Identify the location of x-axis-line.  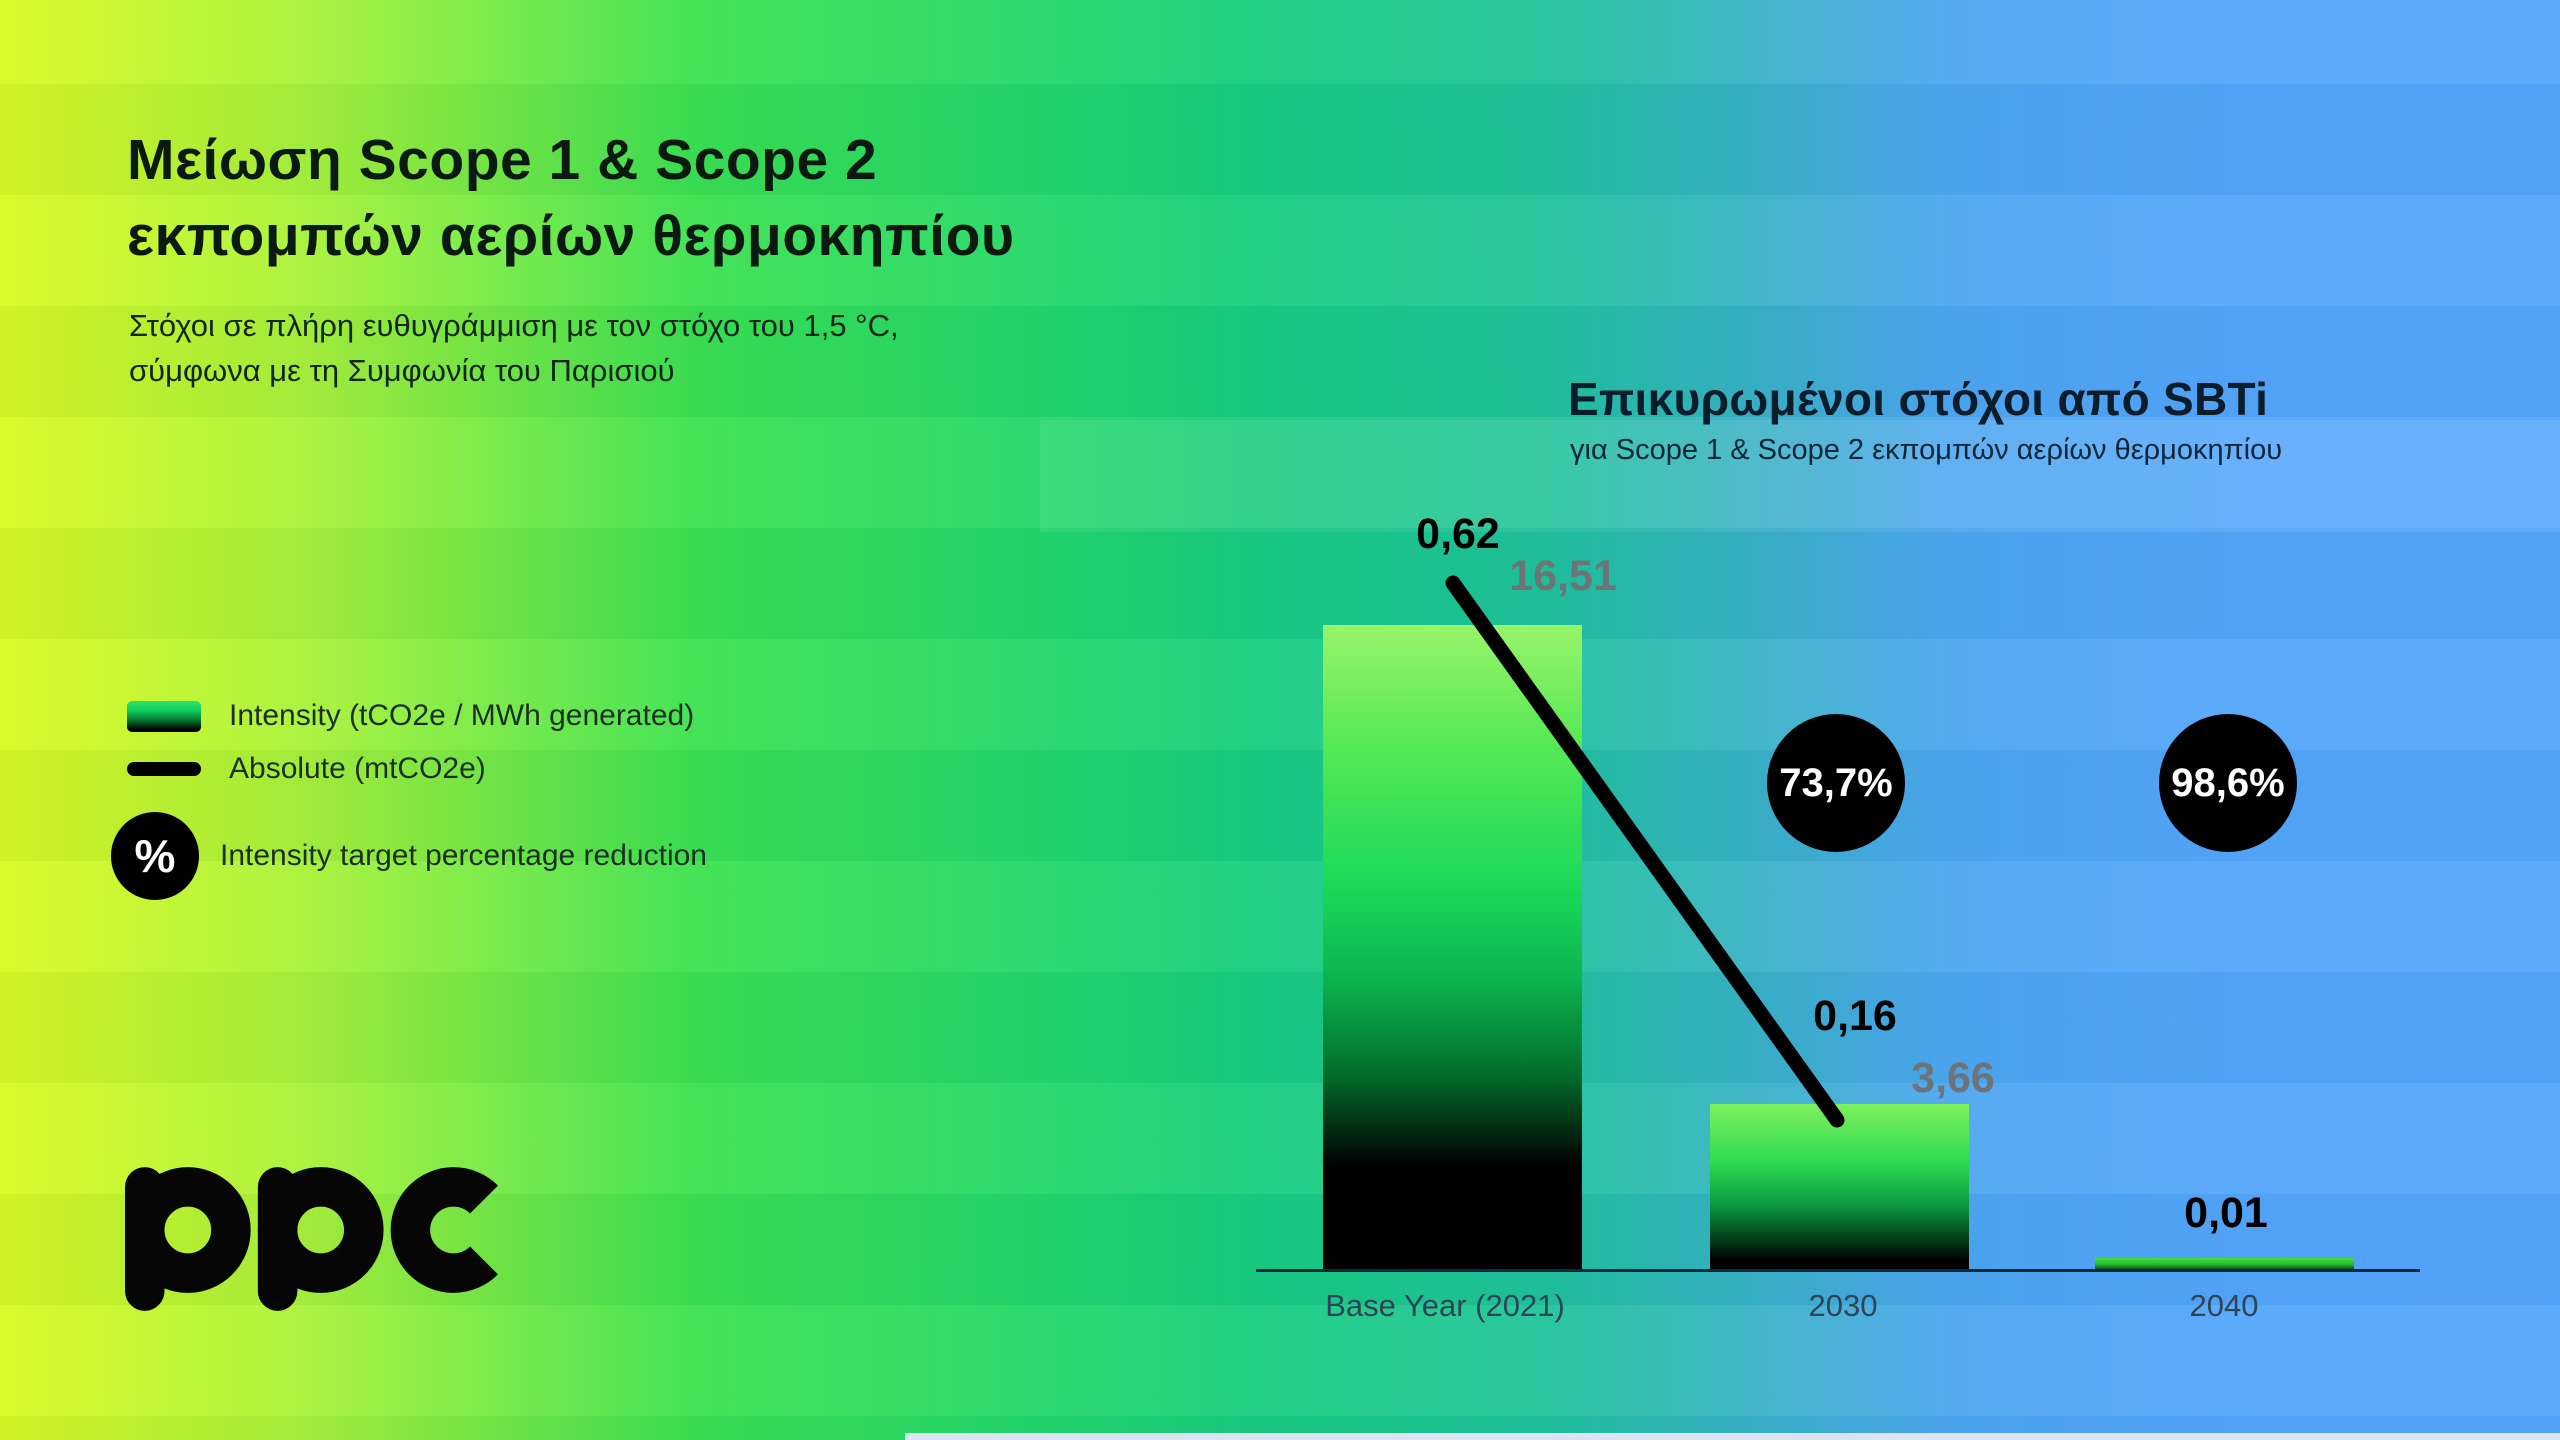
(1838, 1270).